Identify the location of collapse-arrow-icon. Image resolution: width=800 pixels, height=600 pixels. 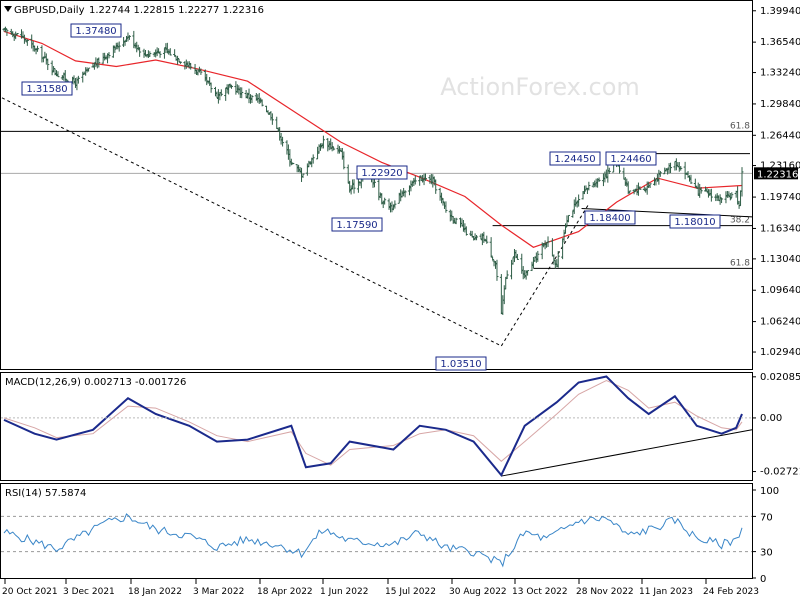
(8, 9).